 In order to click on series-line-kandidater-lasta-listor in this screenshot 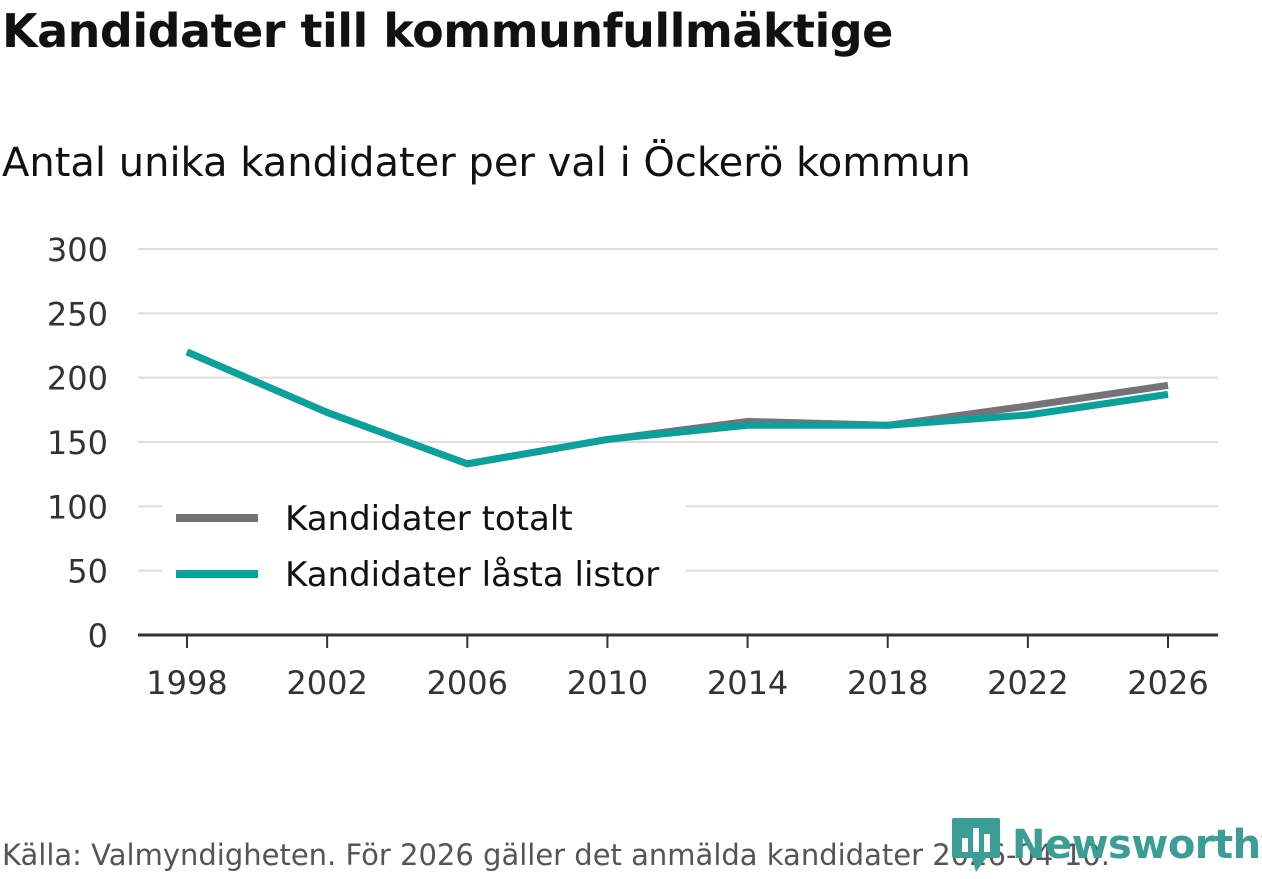, I will do `click(677, 408)`.